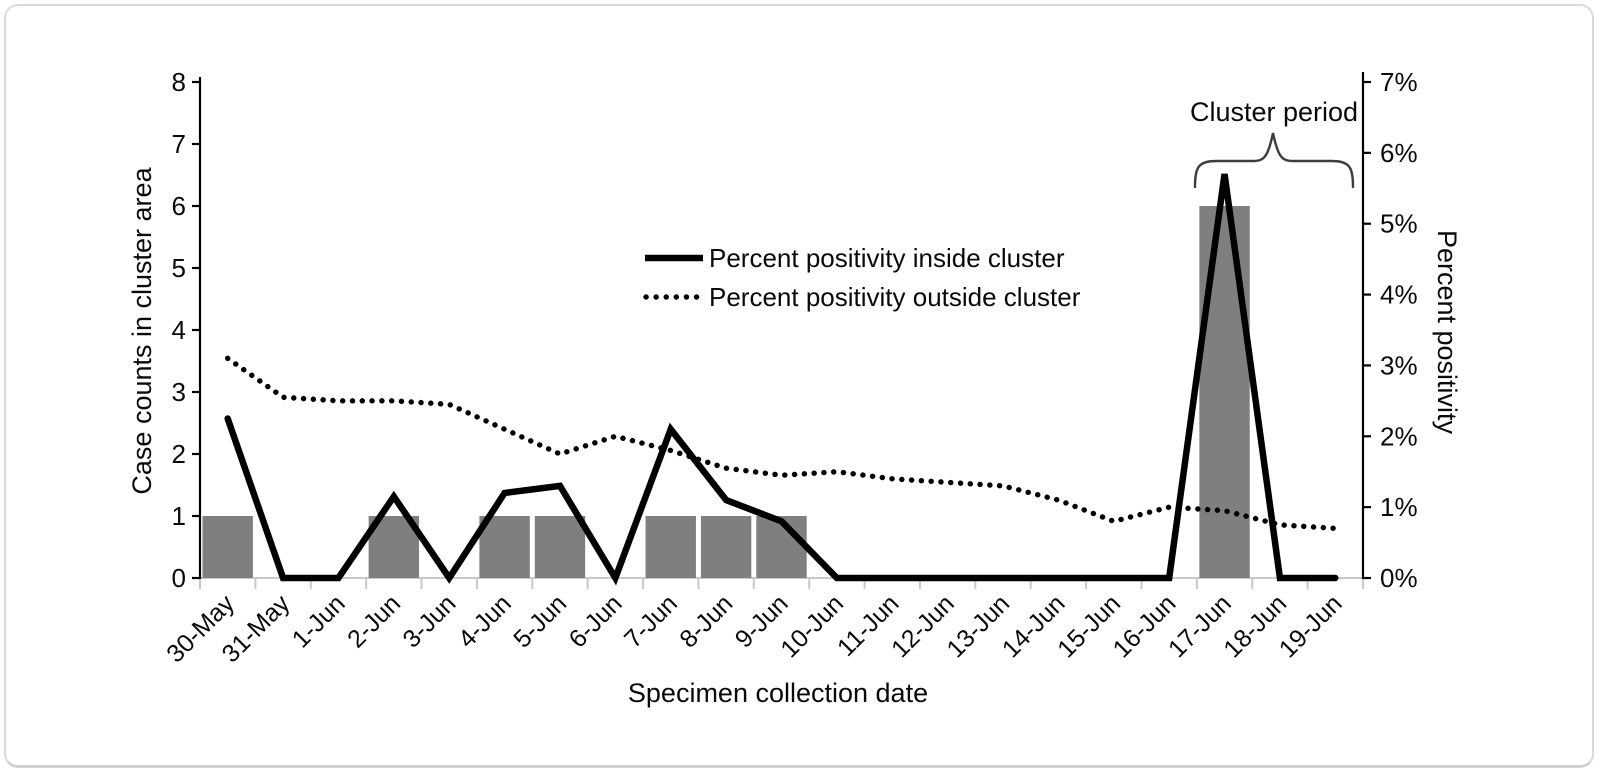 The height and width of the screenshot is (777, 1600). Describe the element at coordinates (596, 621) in the screenshot. I see `x-tick-label-6-Jun: 6-Jun` at that location.